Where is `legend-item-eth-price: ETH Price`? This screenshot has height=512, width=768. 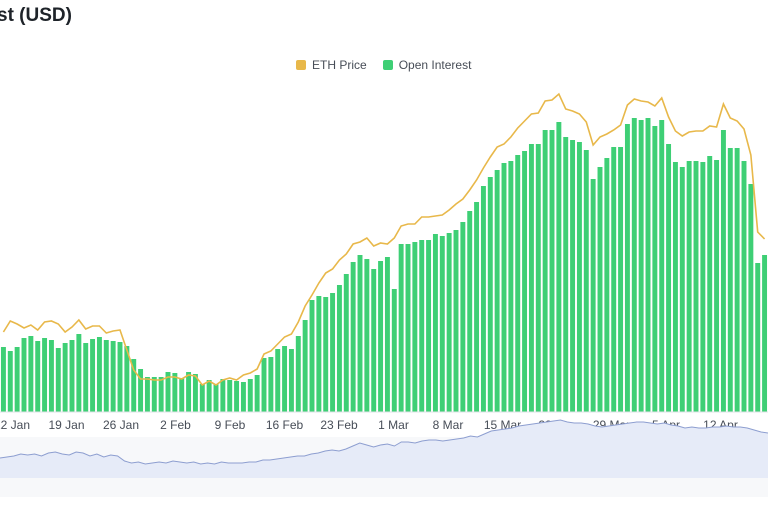
legend-item-eth-price: ETH Price is located at coordinates (331, 65).